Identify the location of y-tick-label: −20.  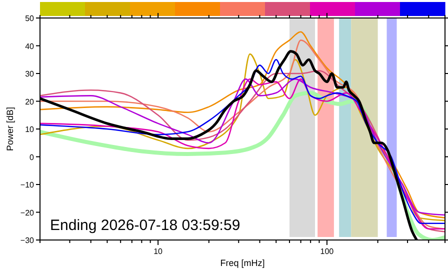
(27, 213).